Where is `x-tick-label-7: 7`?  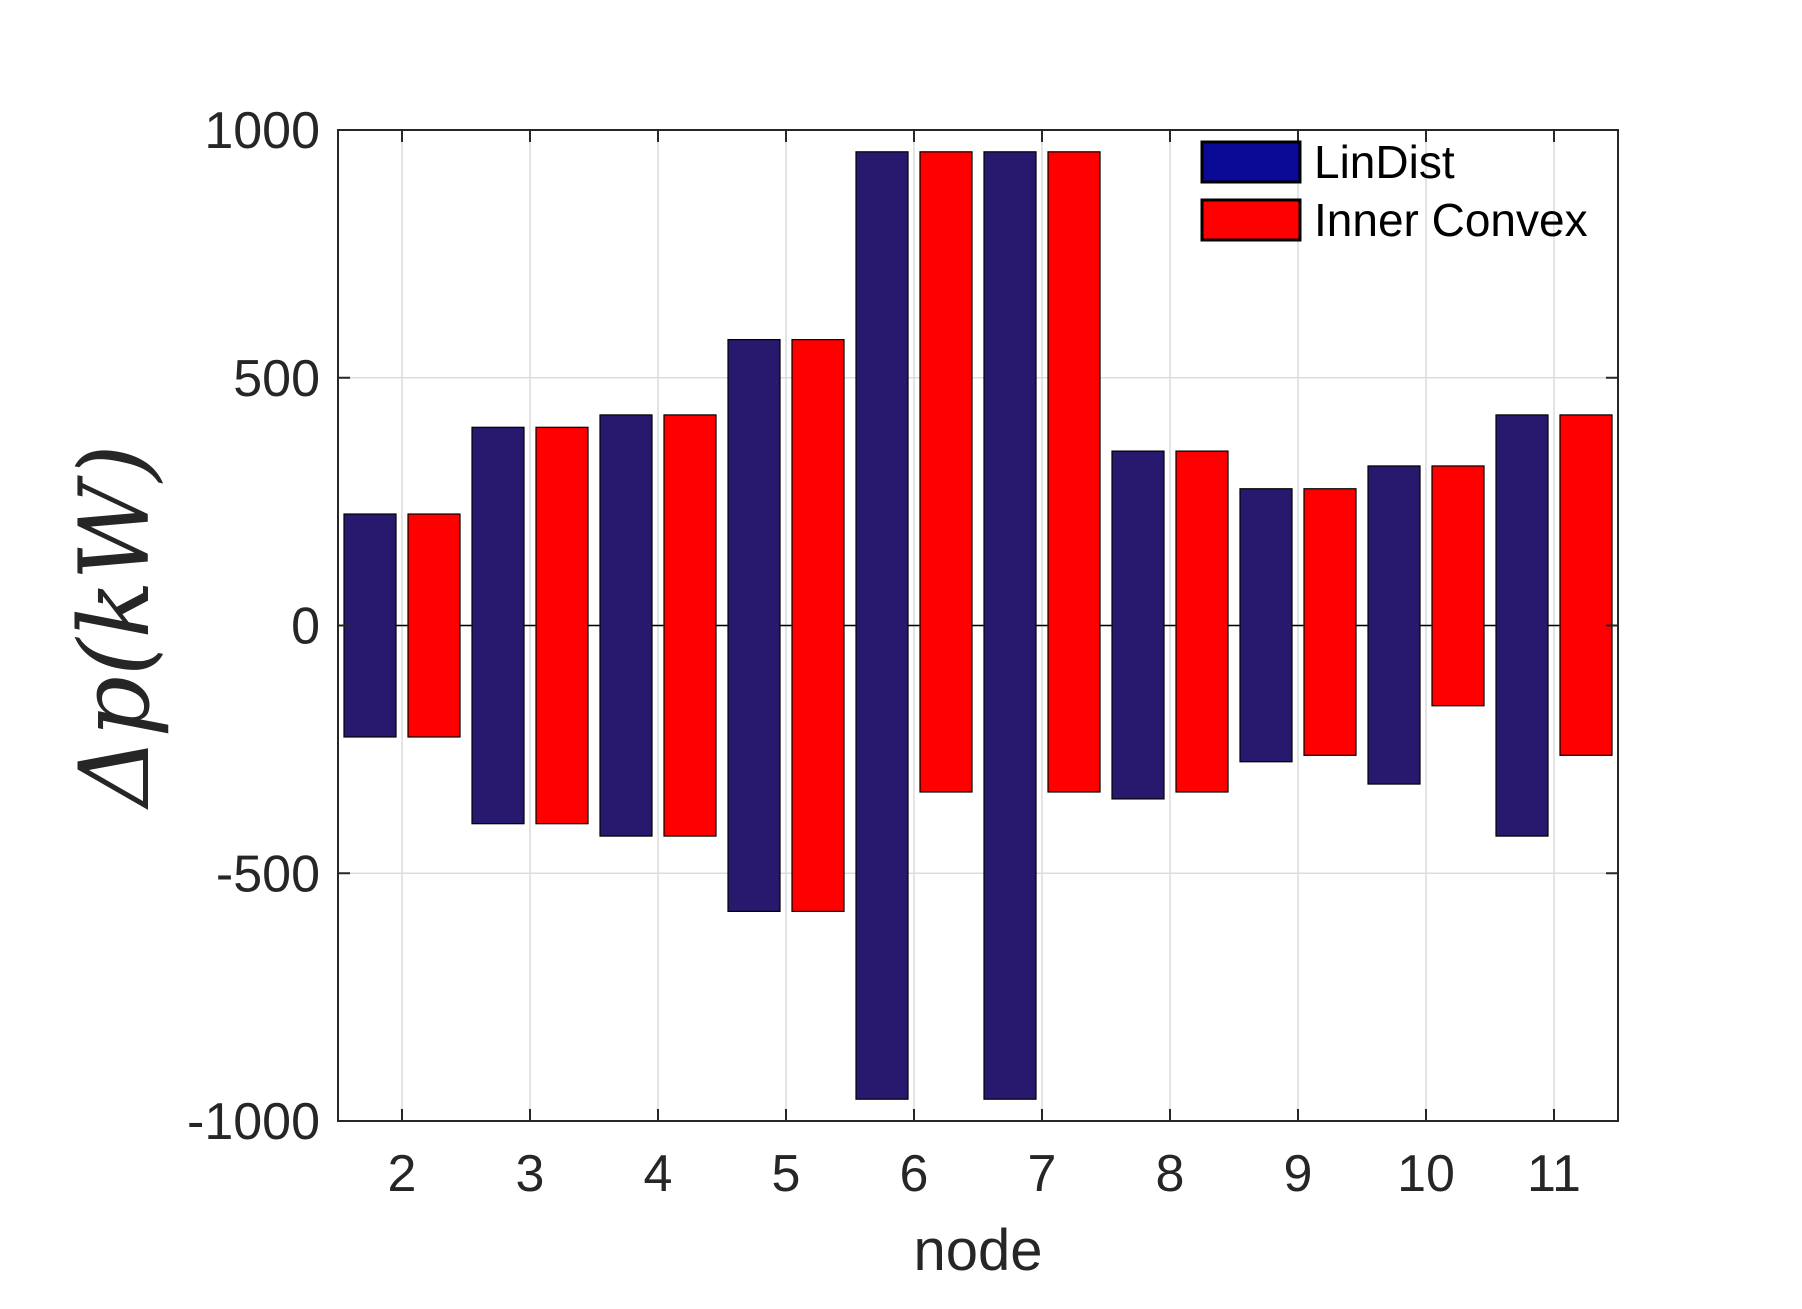
x-tick-label-7: 7 is located at coordinates (1042, 1174).